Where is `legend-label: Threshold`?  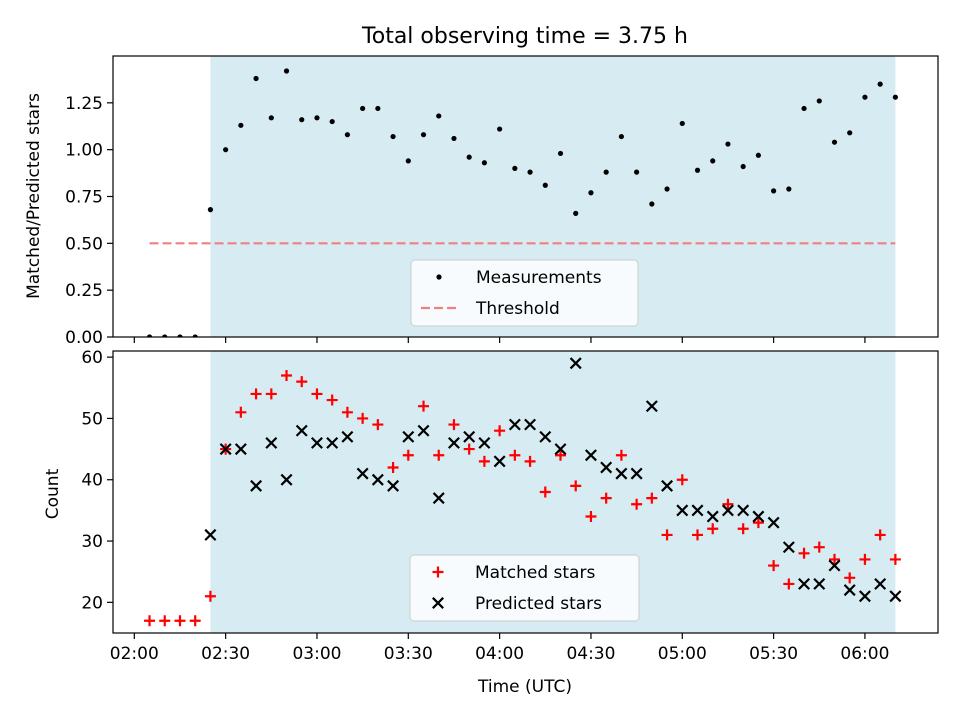 legend-label: Threshold is located at coordinates (517, 309).